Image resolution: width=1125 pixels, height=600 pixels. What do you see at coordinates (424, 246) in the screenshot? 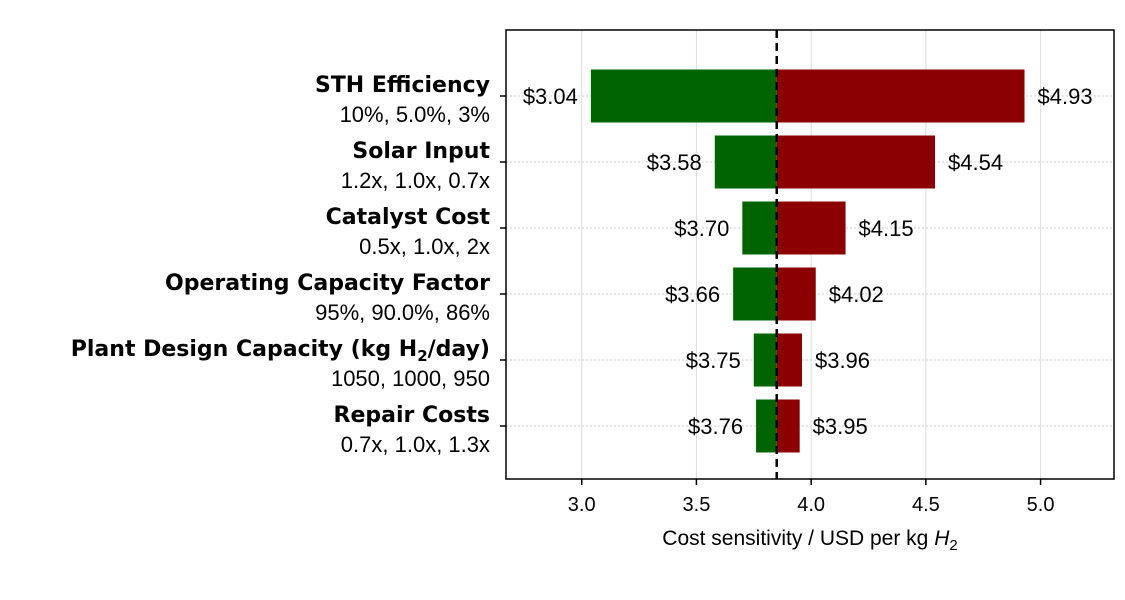
I see `category-values: 0.5x, 1.0x, 2x` at bounding box center [424, 246].